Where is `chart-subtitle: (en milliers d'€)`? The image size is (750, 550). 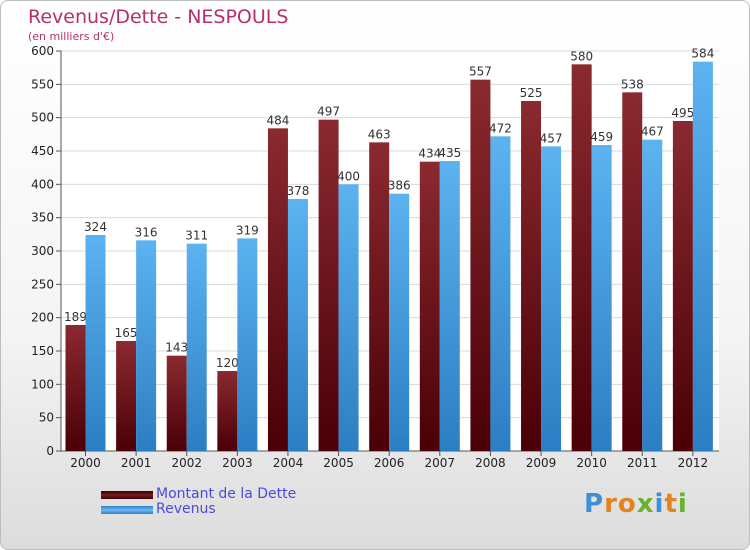
chart-subtitle: (en milliers d'€) is located at coordinates (71, 36).